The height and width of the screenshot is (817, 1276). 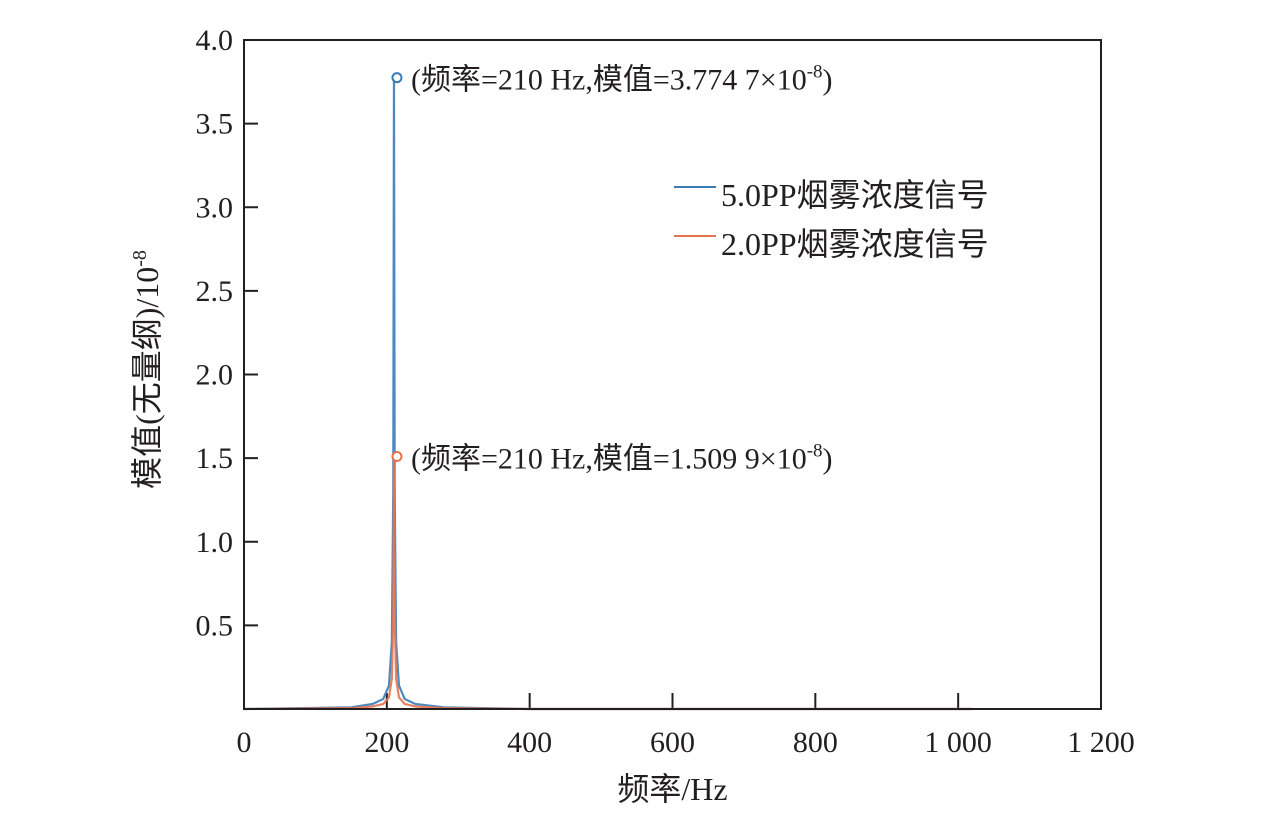 I want to click on peak-markers, so click(x=397, y=267).